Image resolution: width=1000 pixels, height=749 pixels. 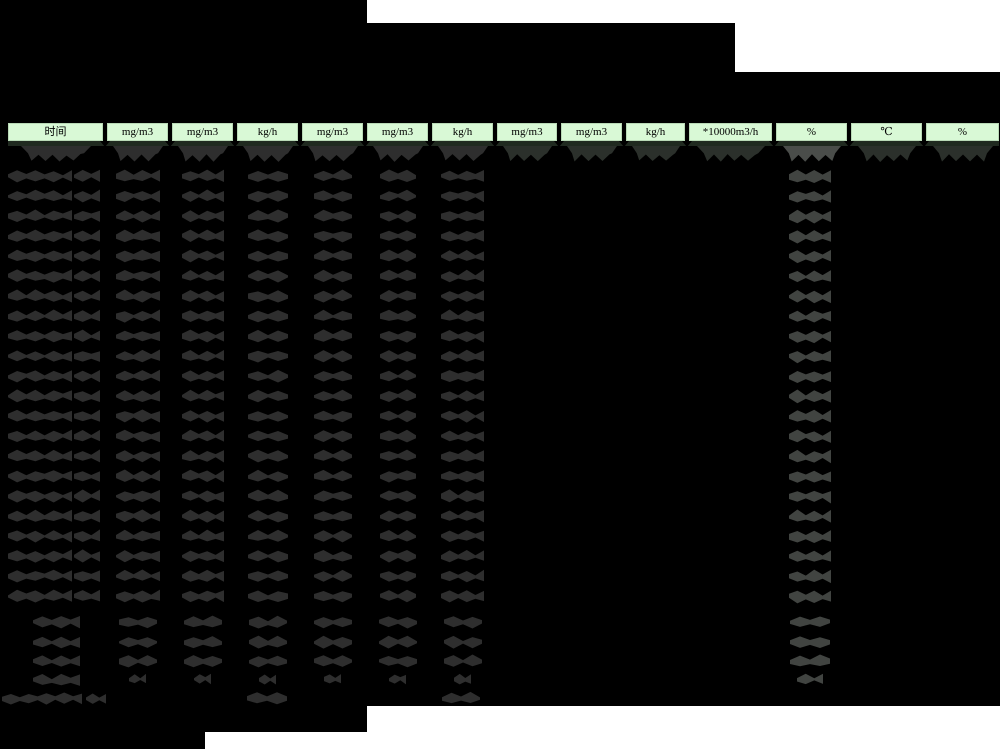 I want to click on redacted-footer-total, so click(x=461, y=697).